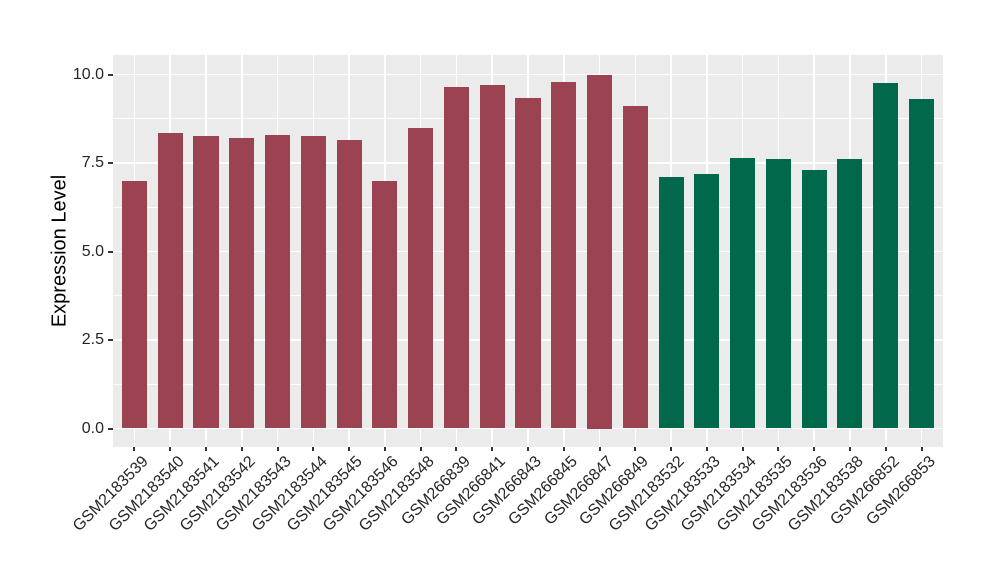 The image size is (1000, 580). I want to click on bar-GSM266841, so click(492, 257).